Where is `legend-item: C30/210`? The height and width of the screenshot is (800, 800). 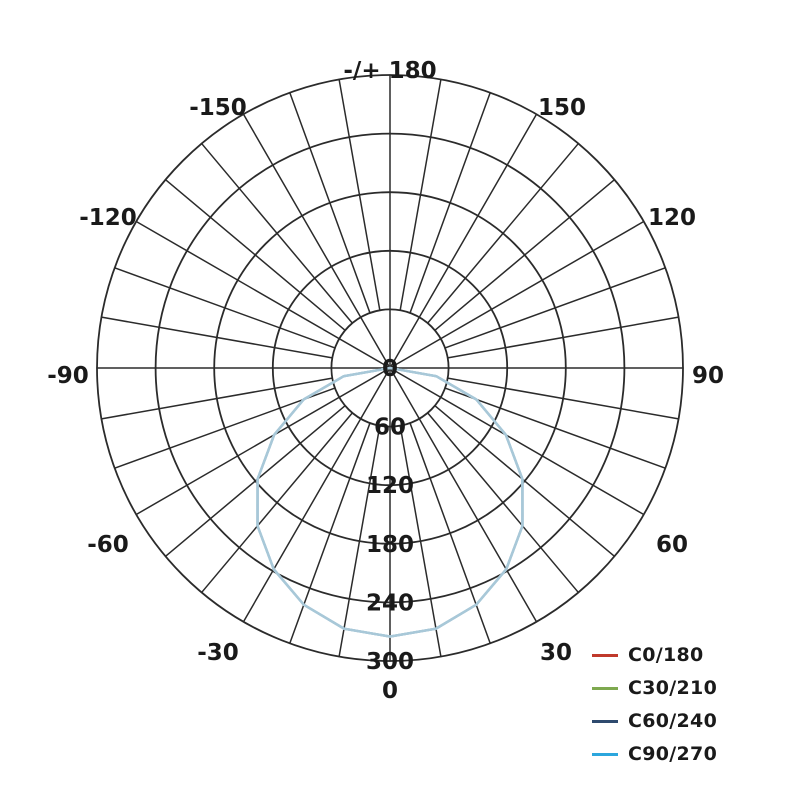
legend-item: C30/210 is located at coordinates (654, 688).